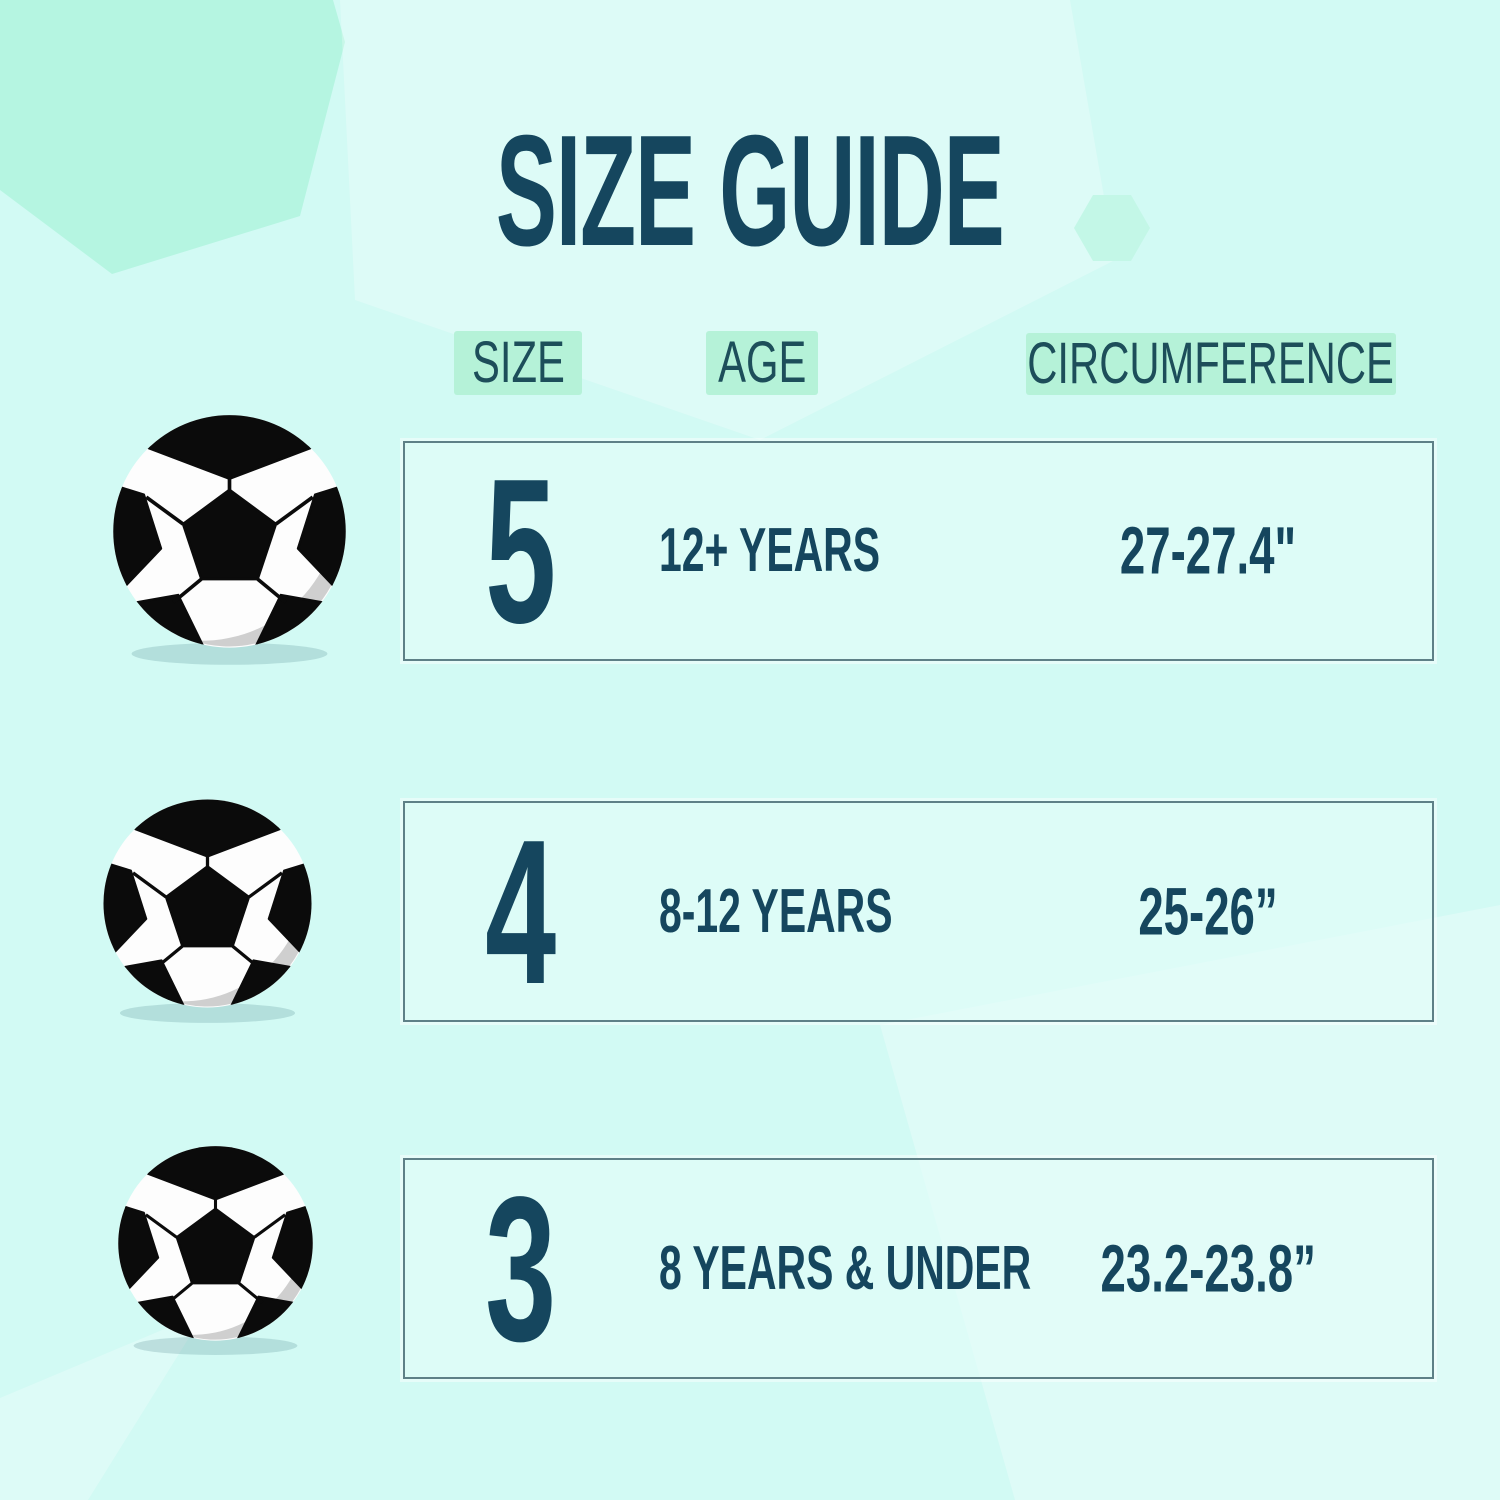 The width and height of the screenshot is (1500, 1500). I want to click on age-value: 8-12 YEARS, so click(776, 911).